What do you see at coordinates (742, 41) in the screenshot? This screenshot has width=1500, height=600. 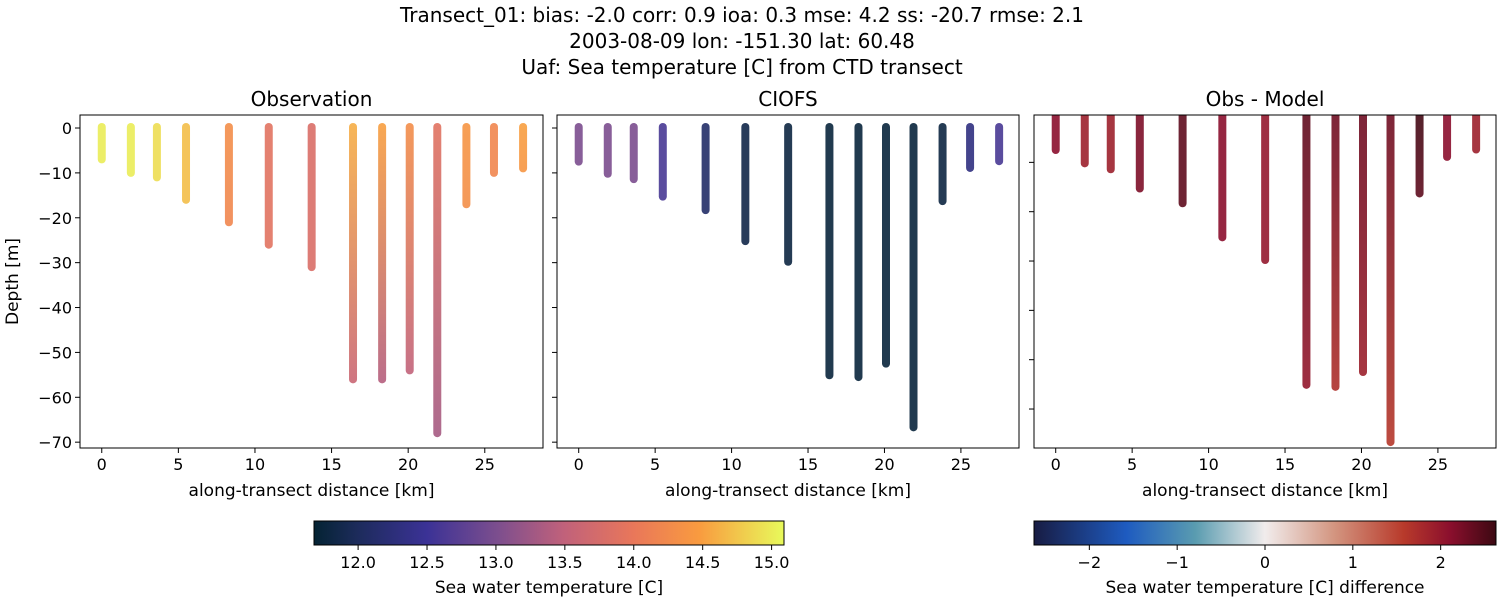 I see `title-line-2: 2003-08-09 lon: -151.30 lat: 60.48` at bounding box center [742, 41].